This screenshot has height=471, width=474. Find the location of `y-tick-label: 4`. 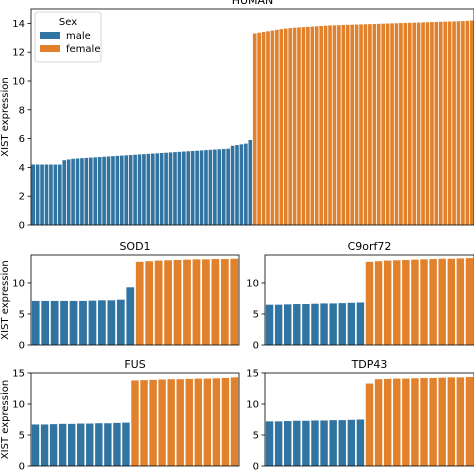

y-tick-label: 4 is located at coordinates (22, 168).